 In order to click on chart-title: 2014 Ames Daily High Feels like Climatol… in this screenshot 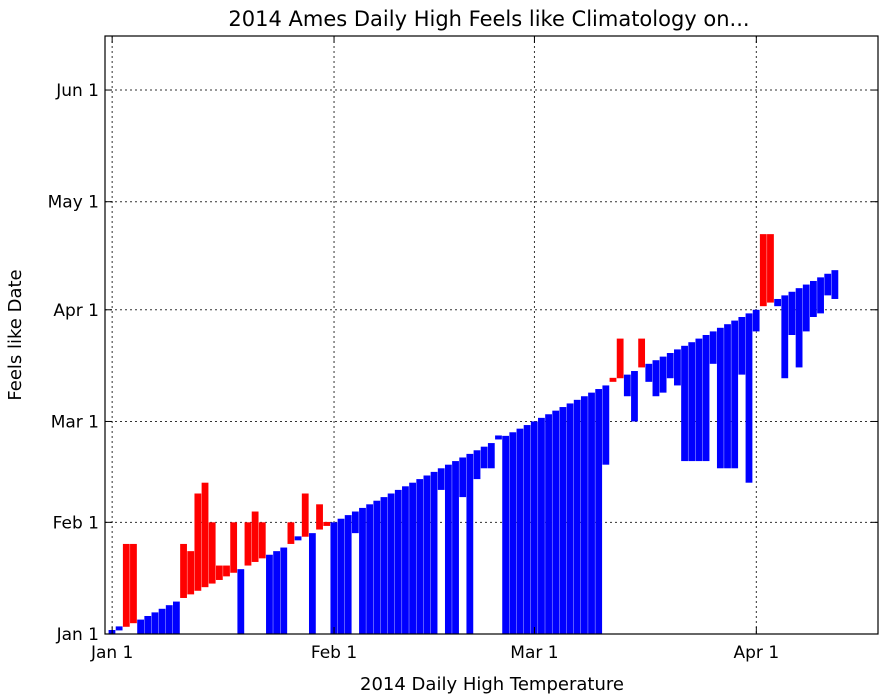, I will do `click(488, 19)`.